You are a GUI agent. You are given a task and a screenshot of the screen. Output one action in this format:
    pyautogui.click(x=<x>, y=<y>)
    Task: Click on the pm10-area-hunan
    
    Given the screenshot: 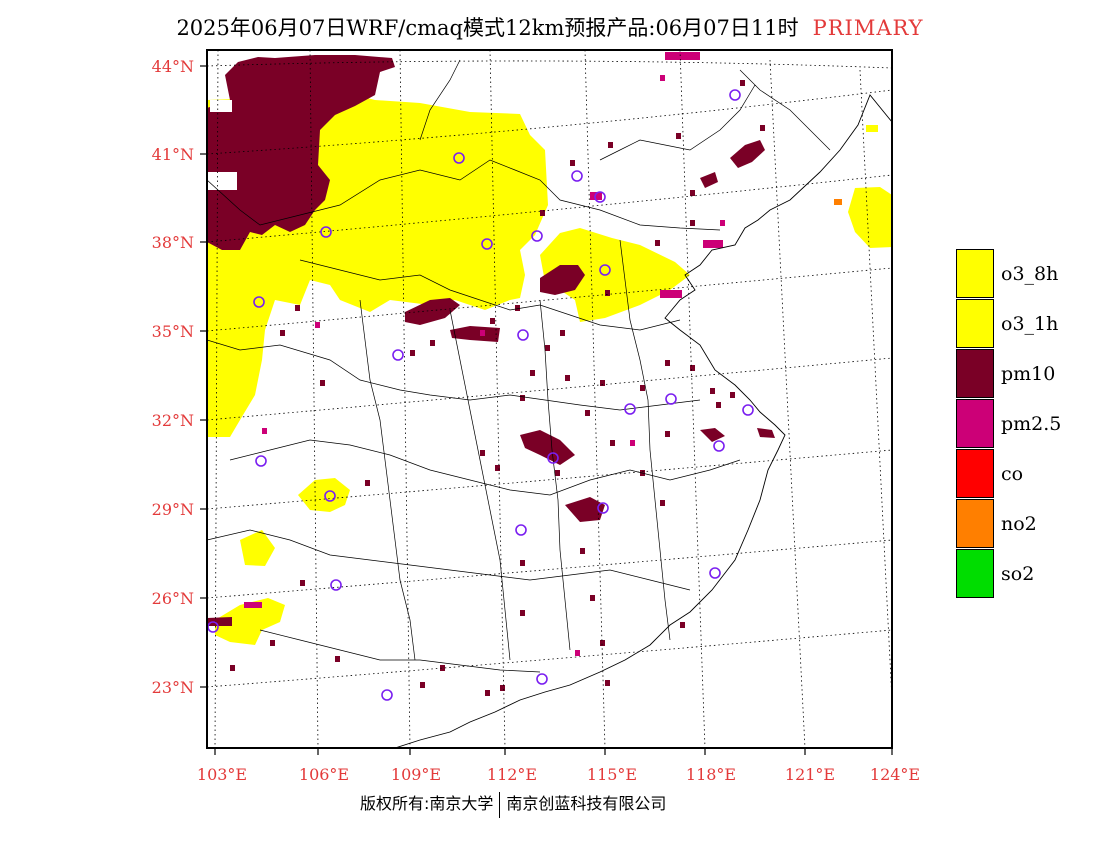 What is the action you would take?
    pyautogui.click(x=585, y=509)
    